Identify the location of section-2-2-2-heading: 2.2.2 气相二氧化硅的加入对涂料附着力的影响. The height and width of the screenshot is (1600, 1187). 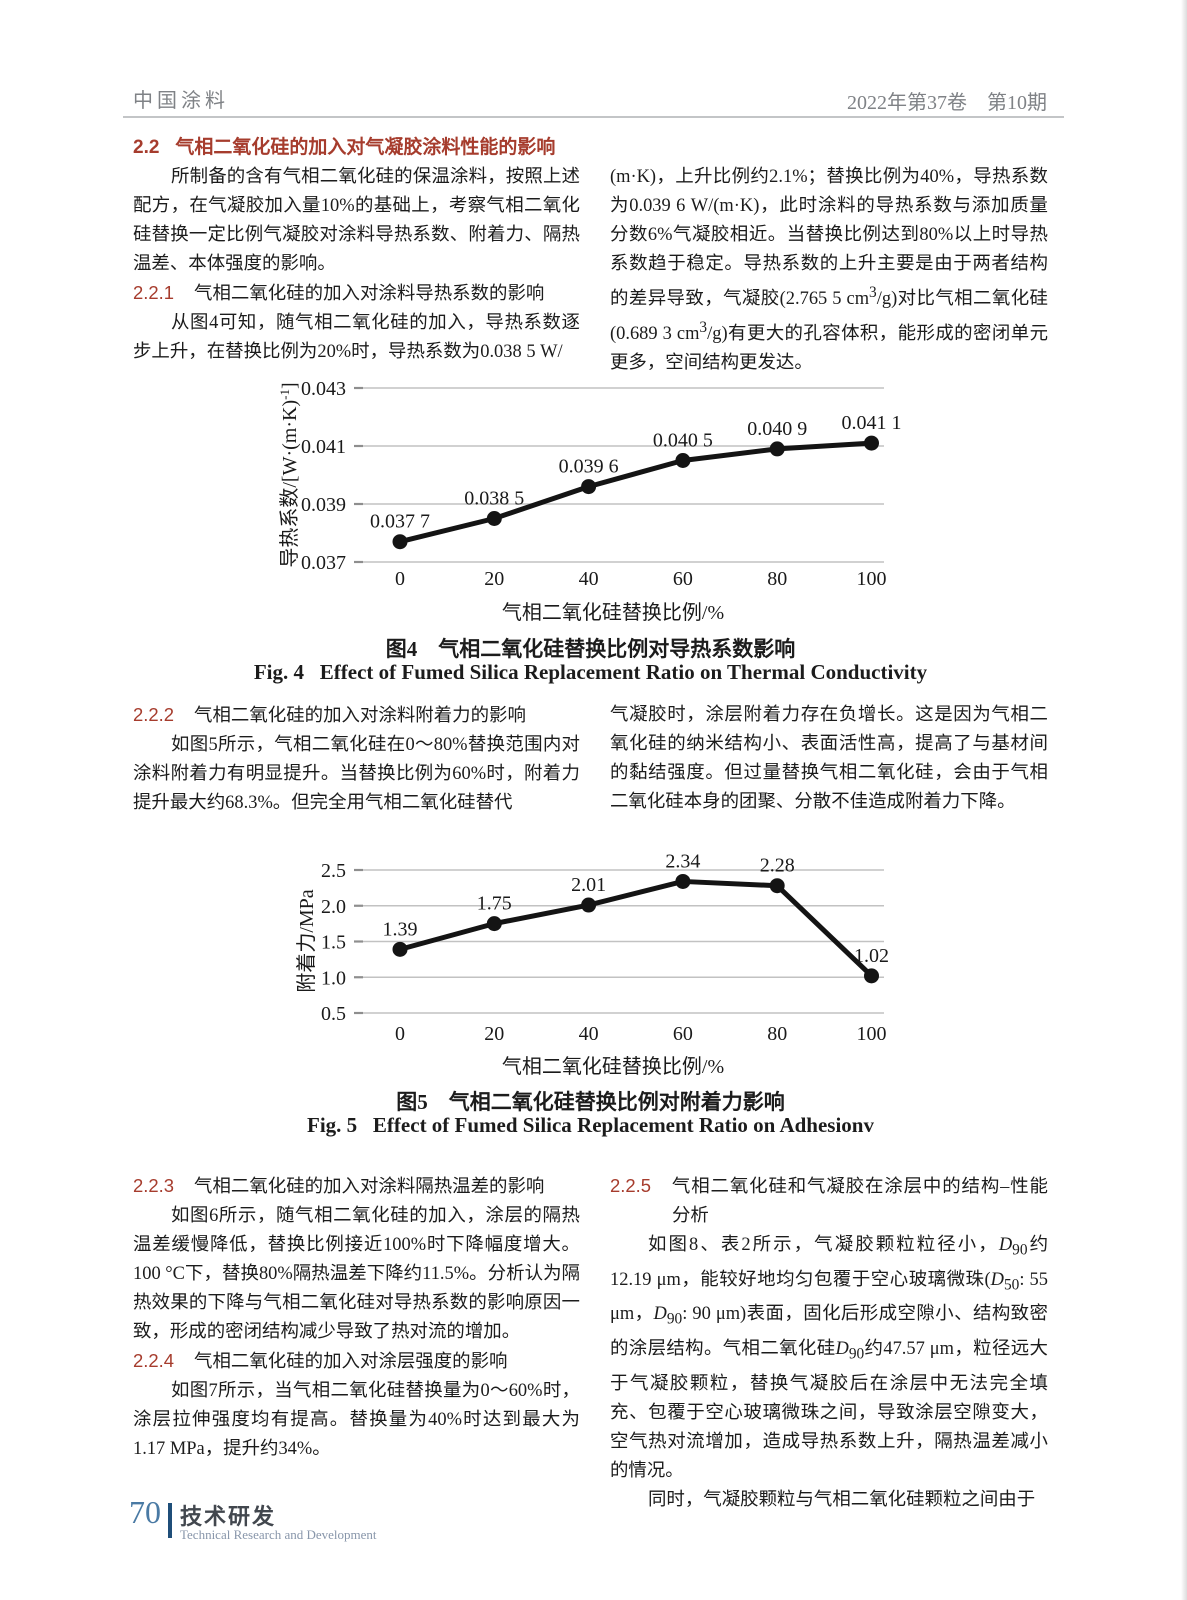
(356, 715).